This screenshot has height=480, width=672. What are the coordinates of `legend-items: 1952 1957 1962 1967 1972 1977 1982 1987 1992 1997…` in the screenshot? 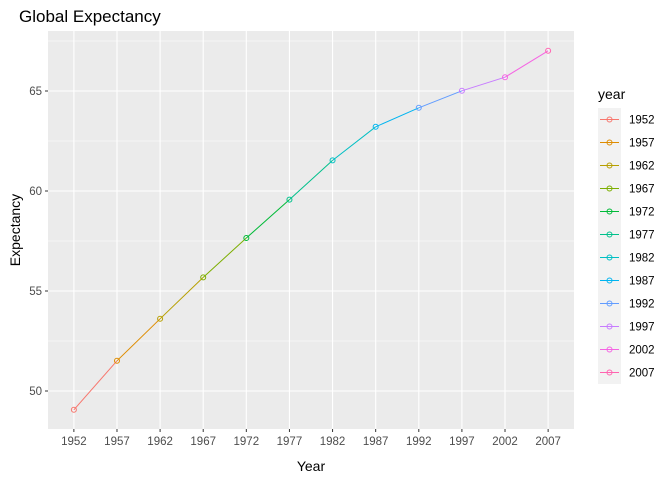 It's located at (626, 246).